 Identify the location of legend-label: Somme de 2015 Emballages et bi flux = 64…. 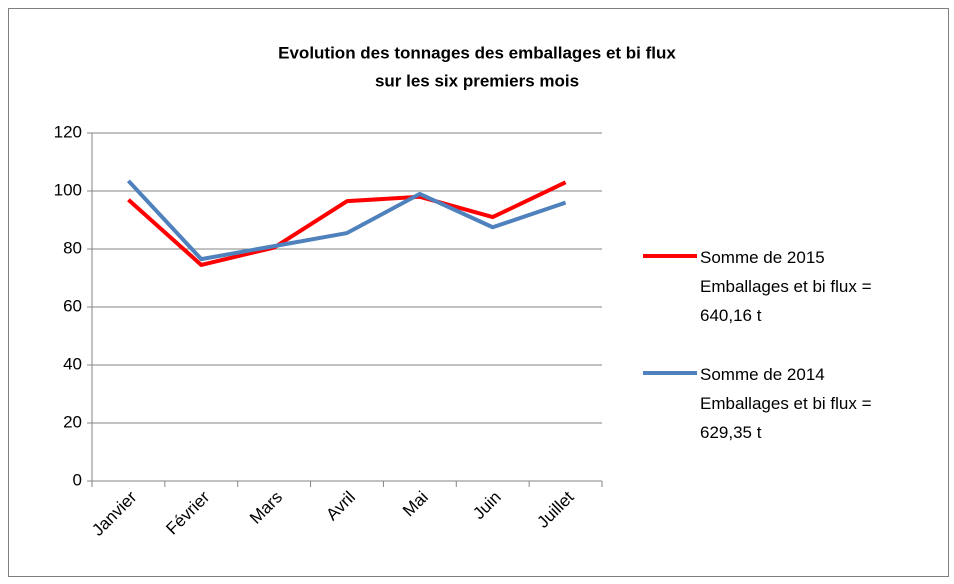
(786, 286).